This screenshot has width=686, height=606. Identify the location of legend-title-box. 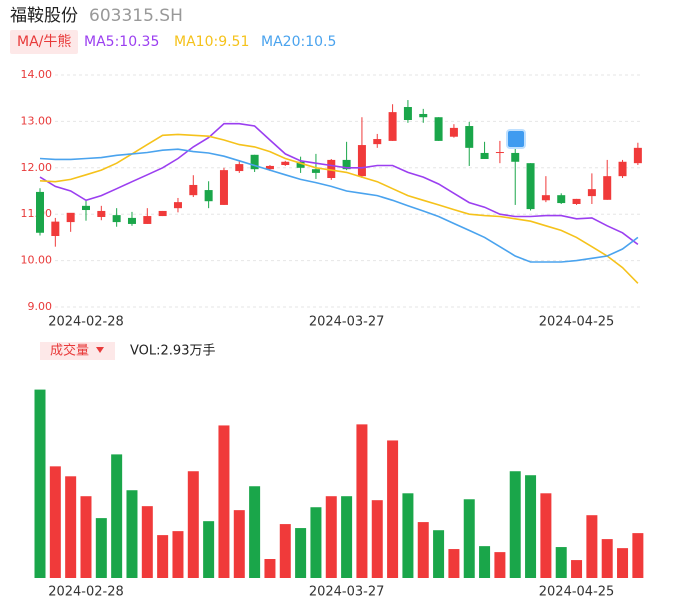
(44, 42).